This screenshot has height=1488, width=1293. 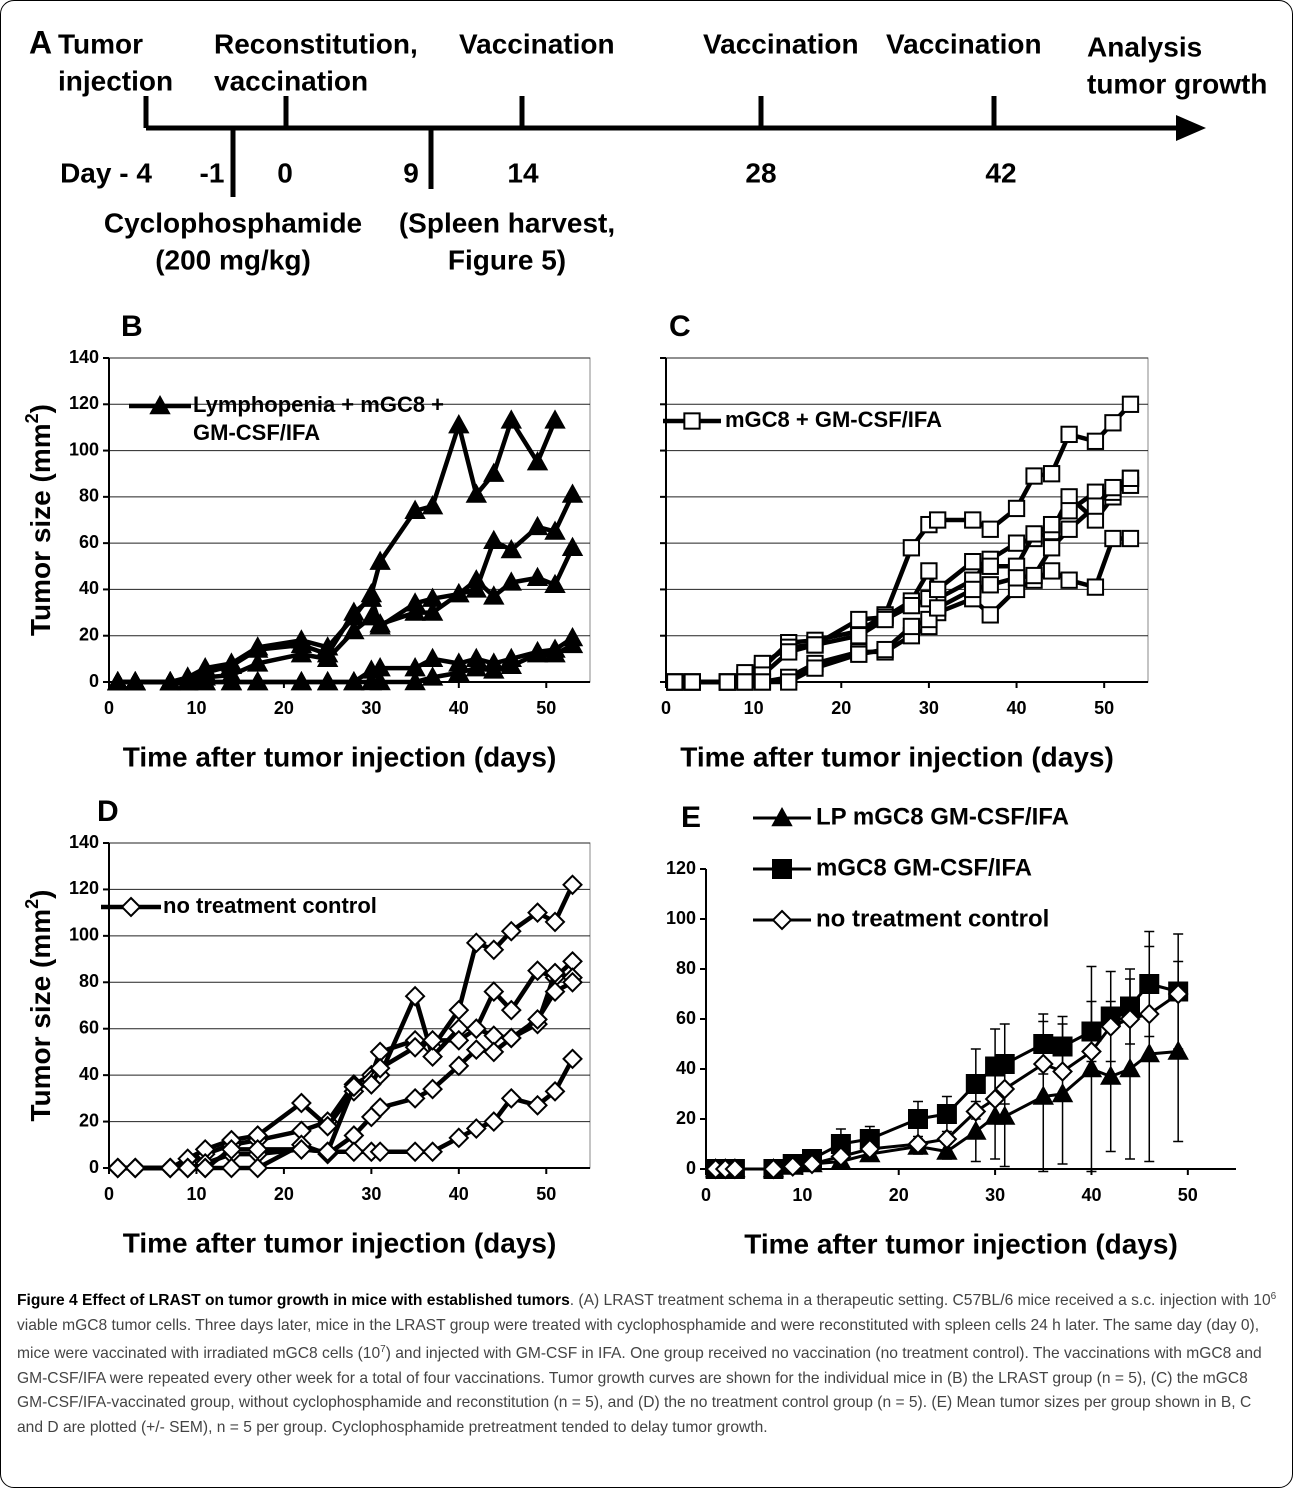 I want to click on plot-frame, so click(x=349, y=1005).